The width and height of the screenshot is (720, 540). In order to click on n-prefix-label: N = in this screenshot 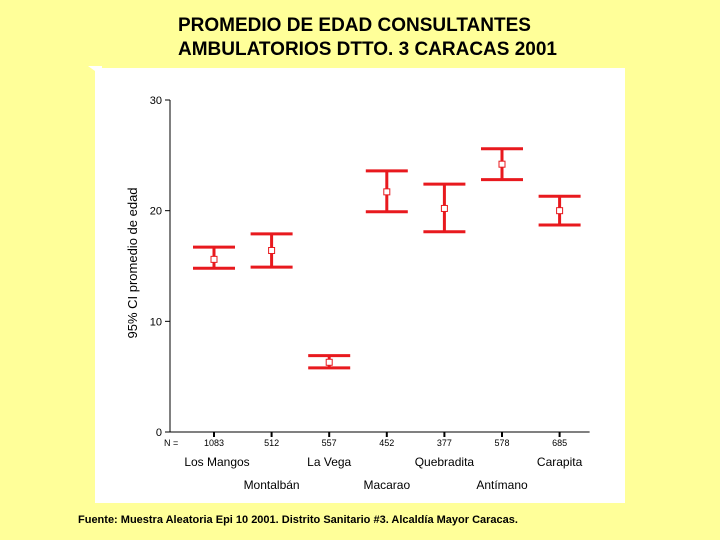, I will do `click(171, 443)`.